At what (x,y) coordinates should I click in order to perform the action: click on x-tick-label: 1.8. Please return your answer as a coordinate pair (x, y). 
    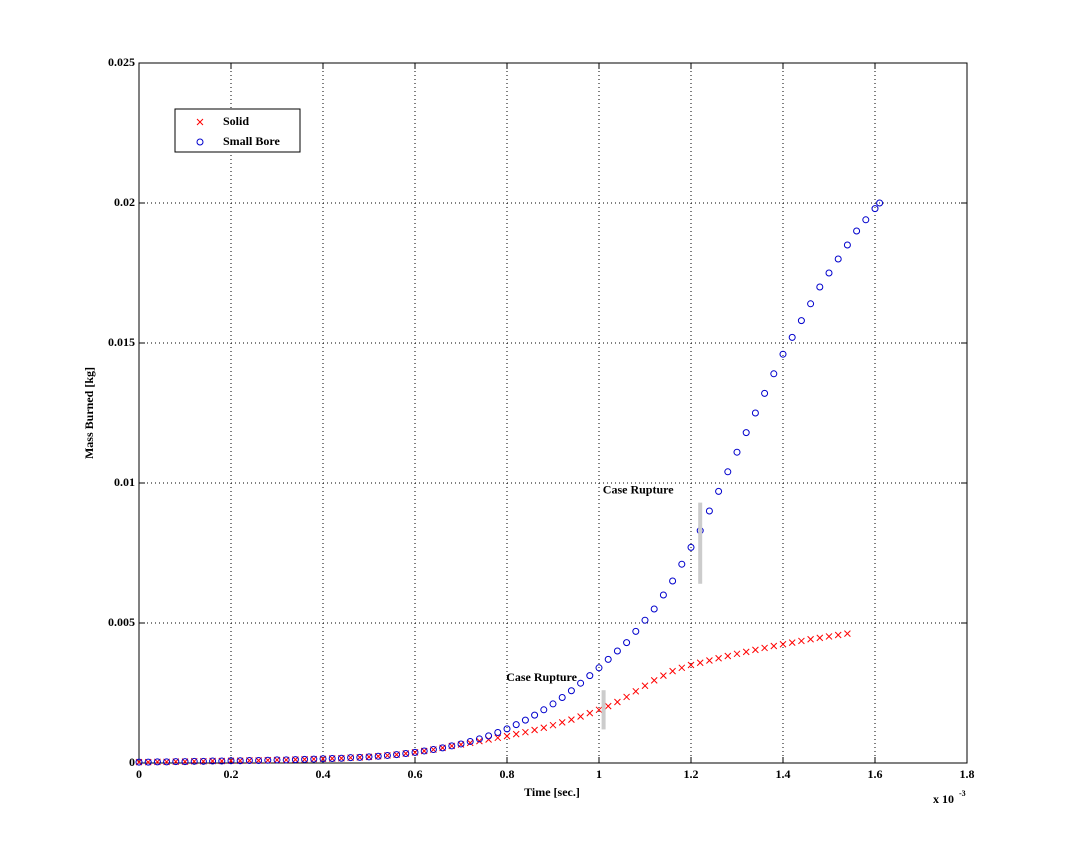
    Looking at the image, I should click on (967, 774).